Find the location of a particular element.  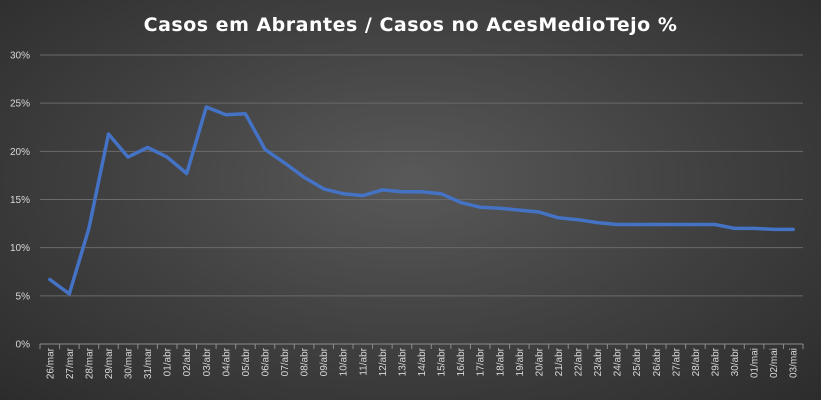

x-tick-label: 15/abr is located at coordinates (442, 361).